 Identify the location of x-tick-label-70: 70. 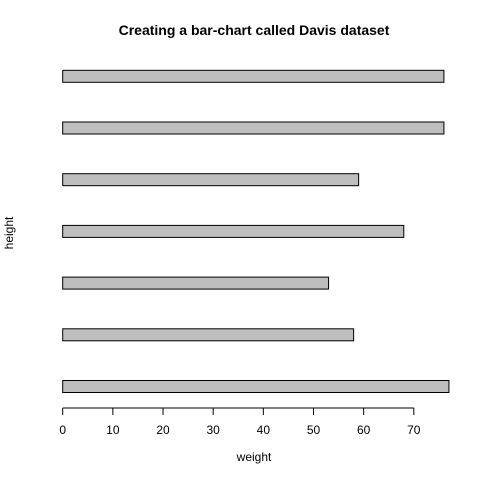
(414, 430).